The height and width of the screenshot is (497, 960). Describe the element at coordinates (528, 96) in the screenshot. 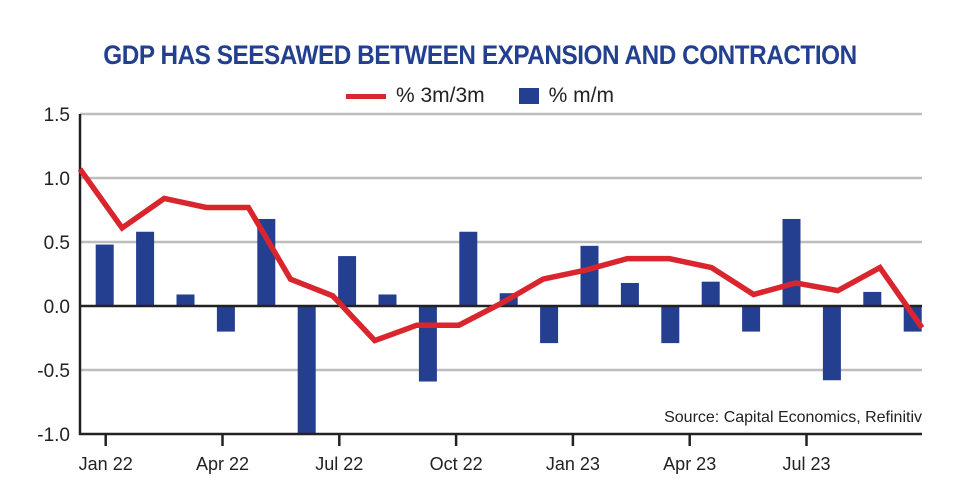

I see `legend-bar-swatch` at that location.